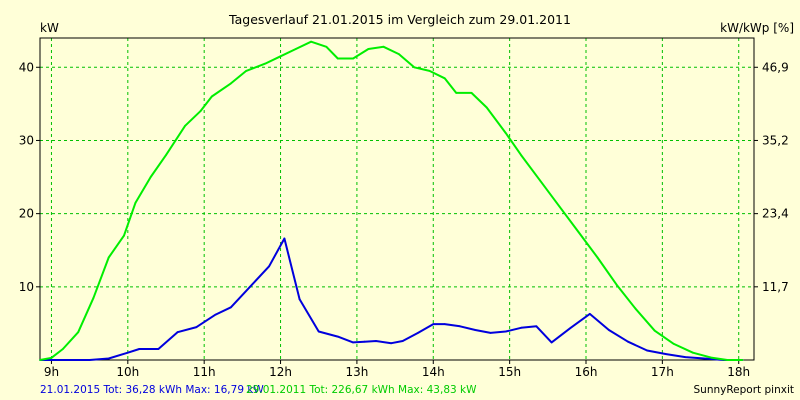 The height and width of the screenshot is (400, 800). Describe the element at coordinates (509, 372) in the screenshot. I see `x-tick-label: 15h` at that location.